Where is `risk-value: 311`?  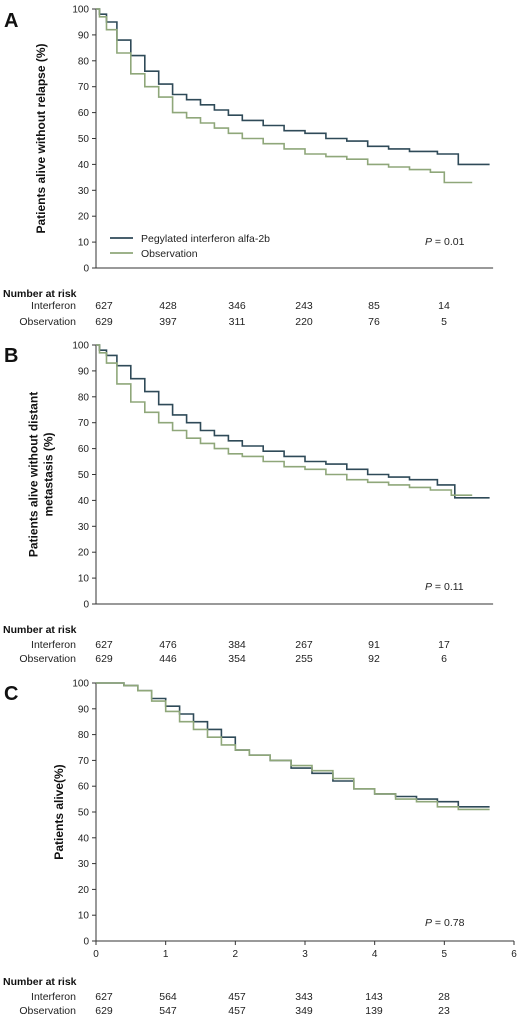 risk-value: 311 is located at coordinates (237, 322).